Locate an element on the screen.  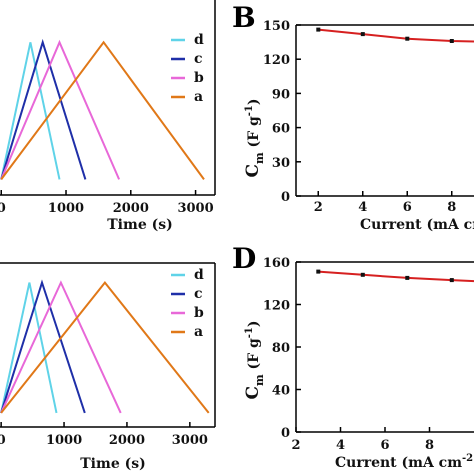
panel-b-y-tick-label: 60 is located at coordinates (281, 129).